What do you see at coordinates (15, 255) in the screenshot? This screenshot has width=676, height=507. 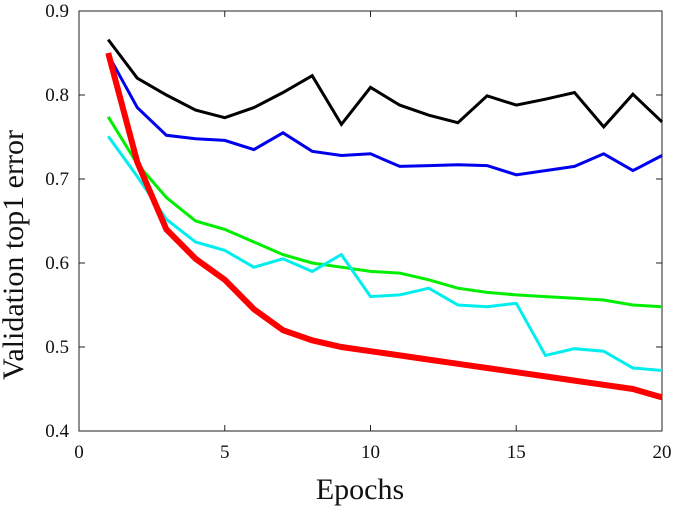 I see `y-axis-title: Validation top1 error` at bounding box center [15, 255].